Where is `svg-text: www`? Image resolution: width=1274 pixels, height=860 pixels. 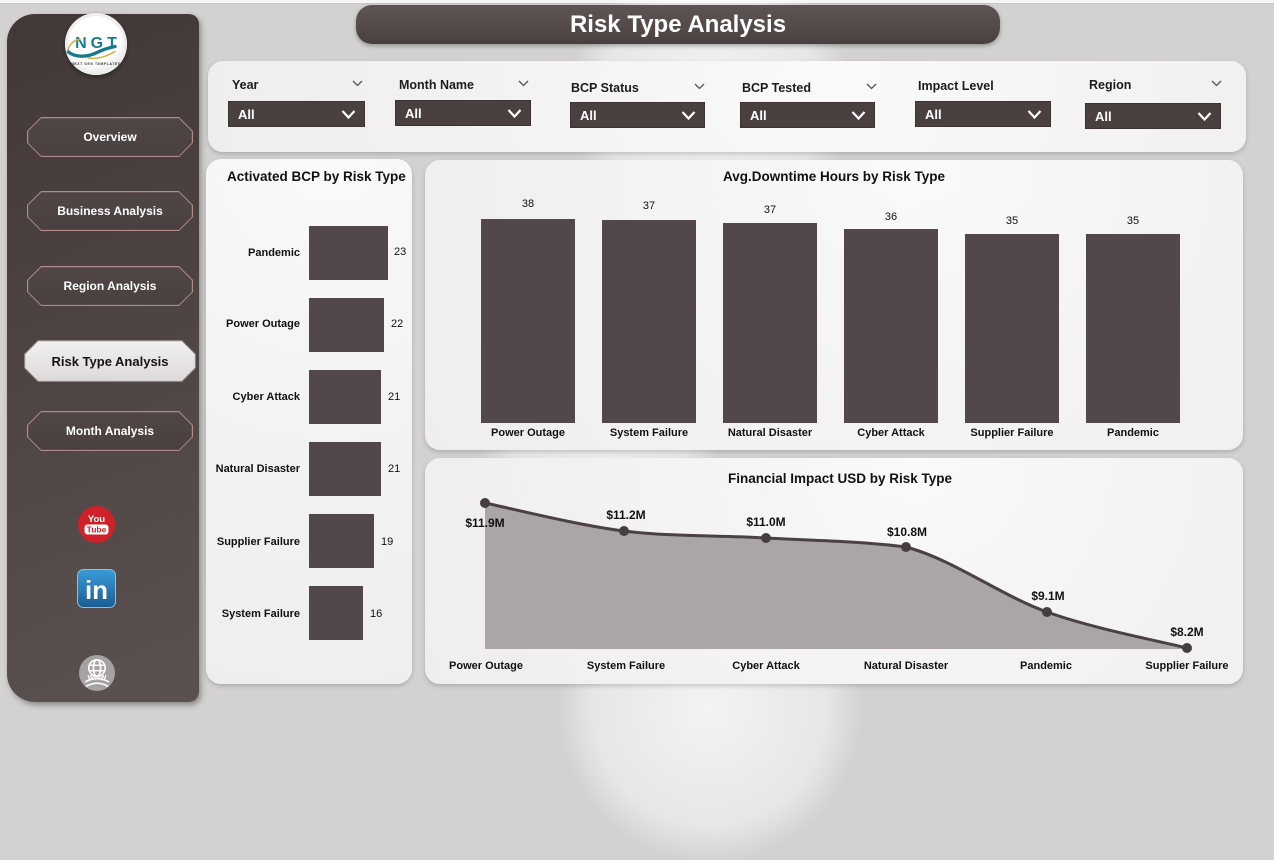 svg-text: www is located at coordinates (97, 677).